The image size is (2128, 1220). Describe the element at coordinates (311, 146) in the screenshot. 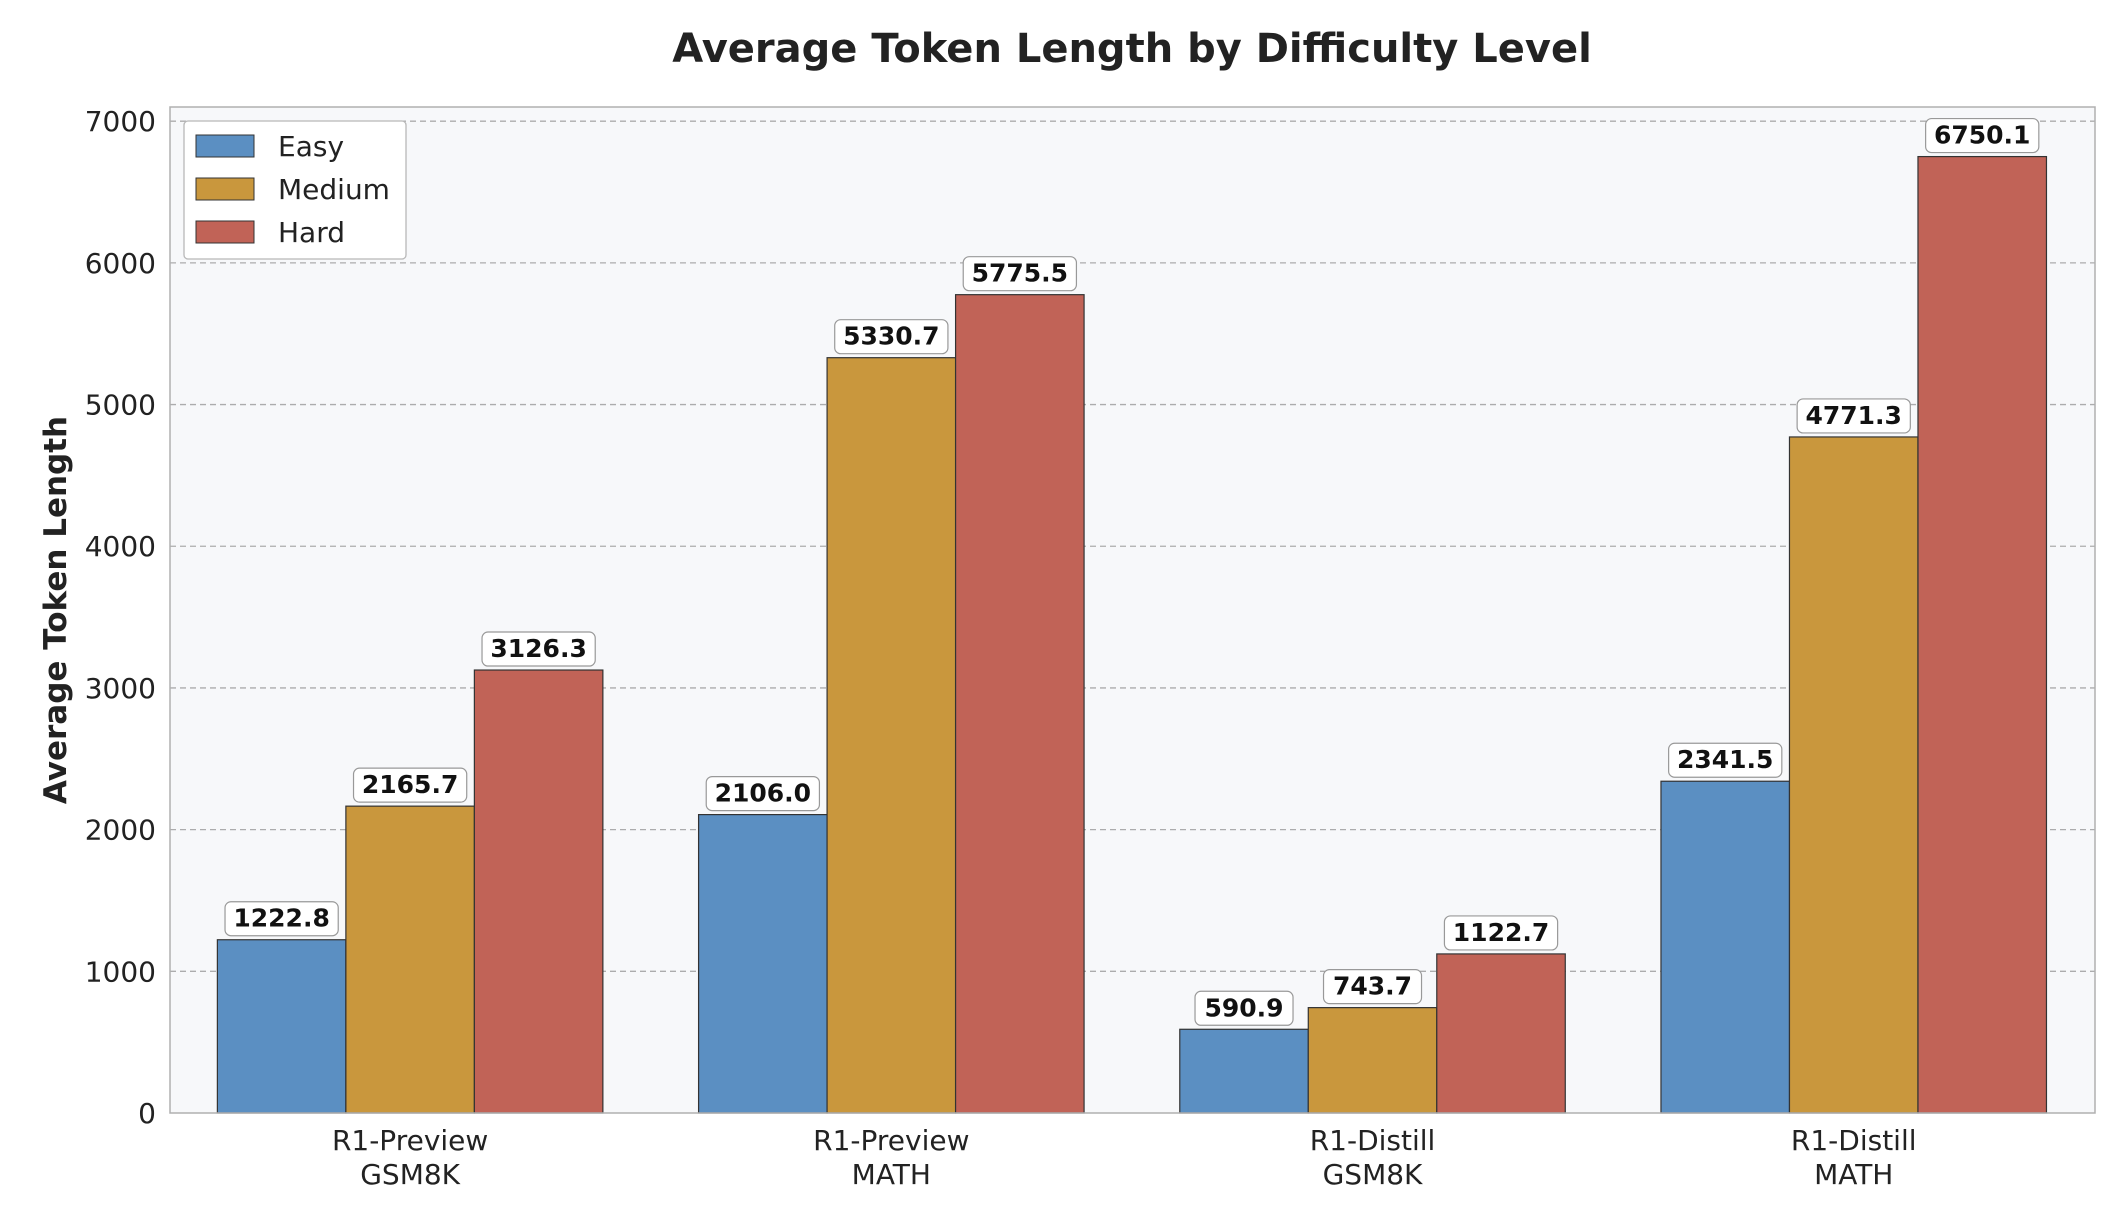

I see `legend-label: Easy` at that location.